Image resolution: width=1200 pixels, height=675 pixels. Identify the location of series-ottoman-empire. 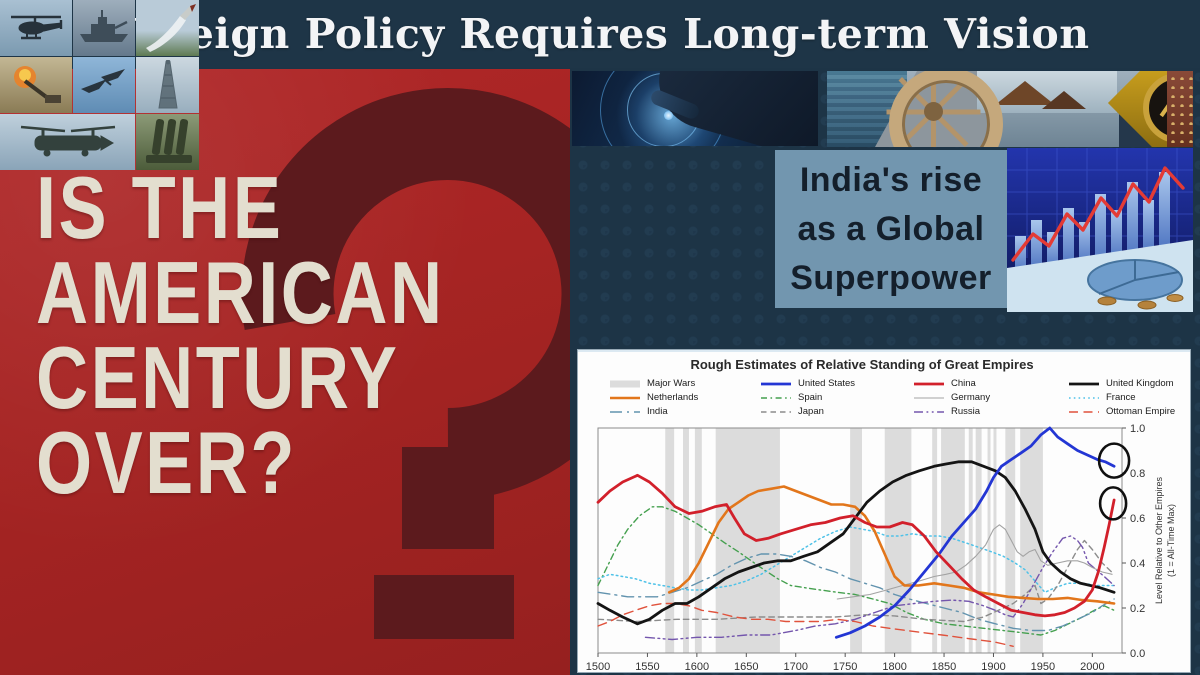
(805, 624).